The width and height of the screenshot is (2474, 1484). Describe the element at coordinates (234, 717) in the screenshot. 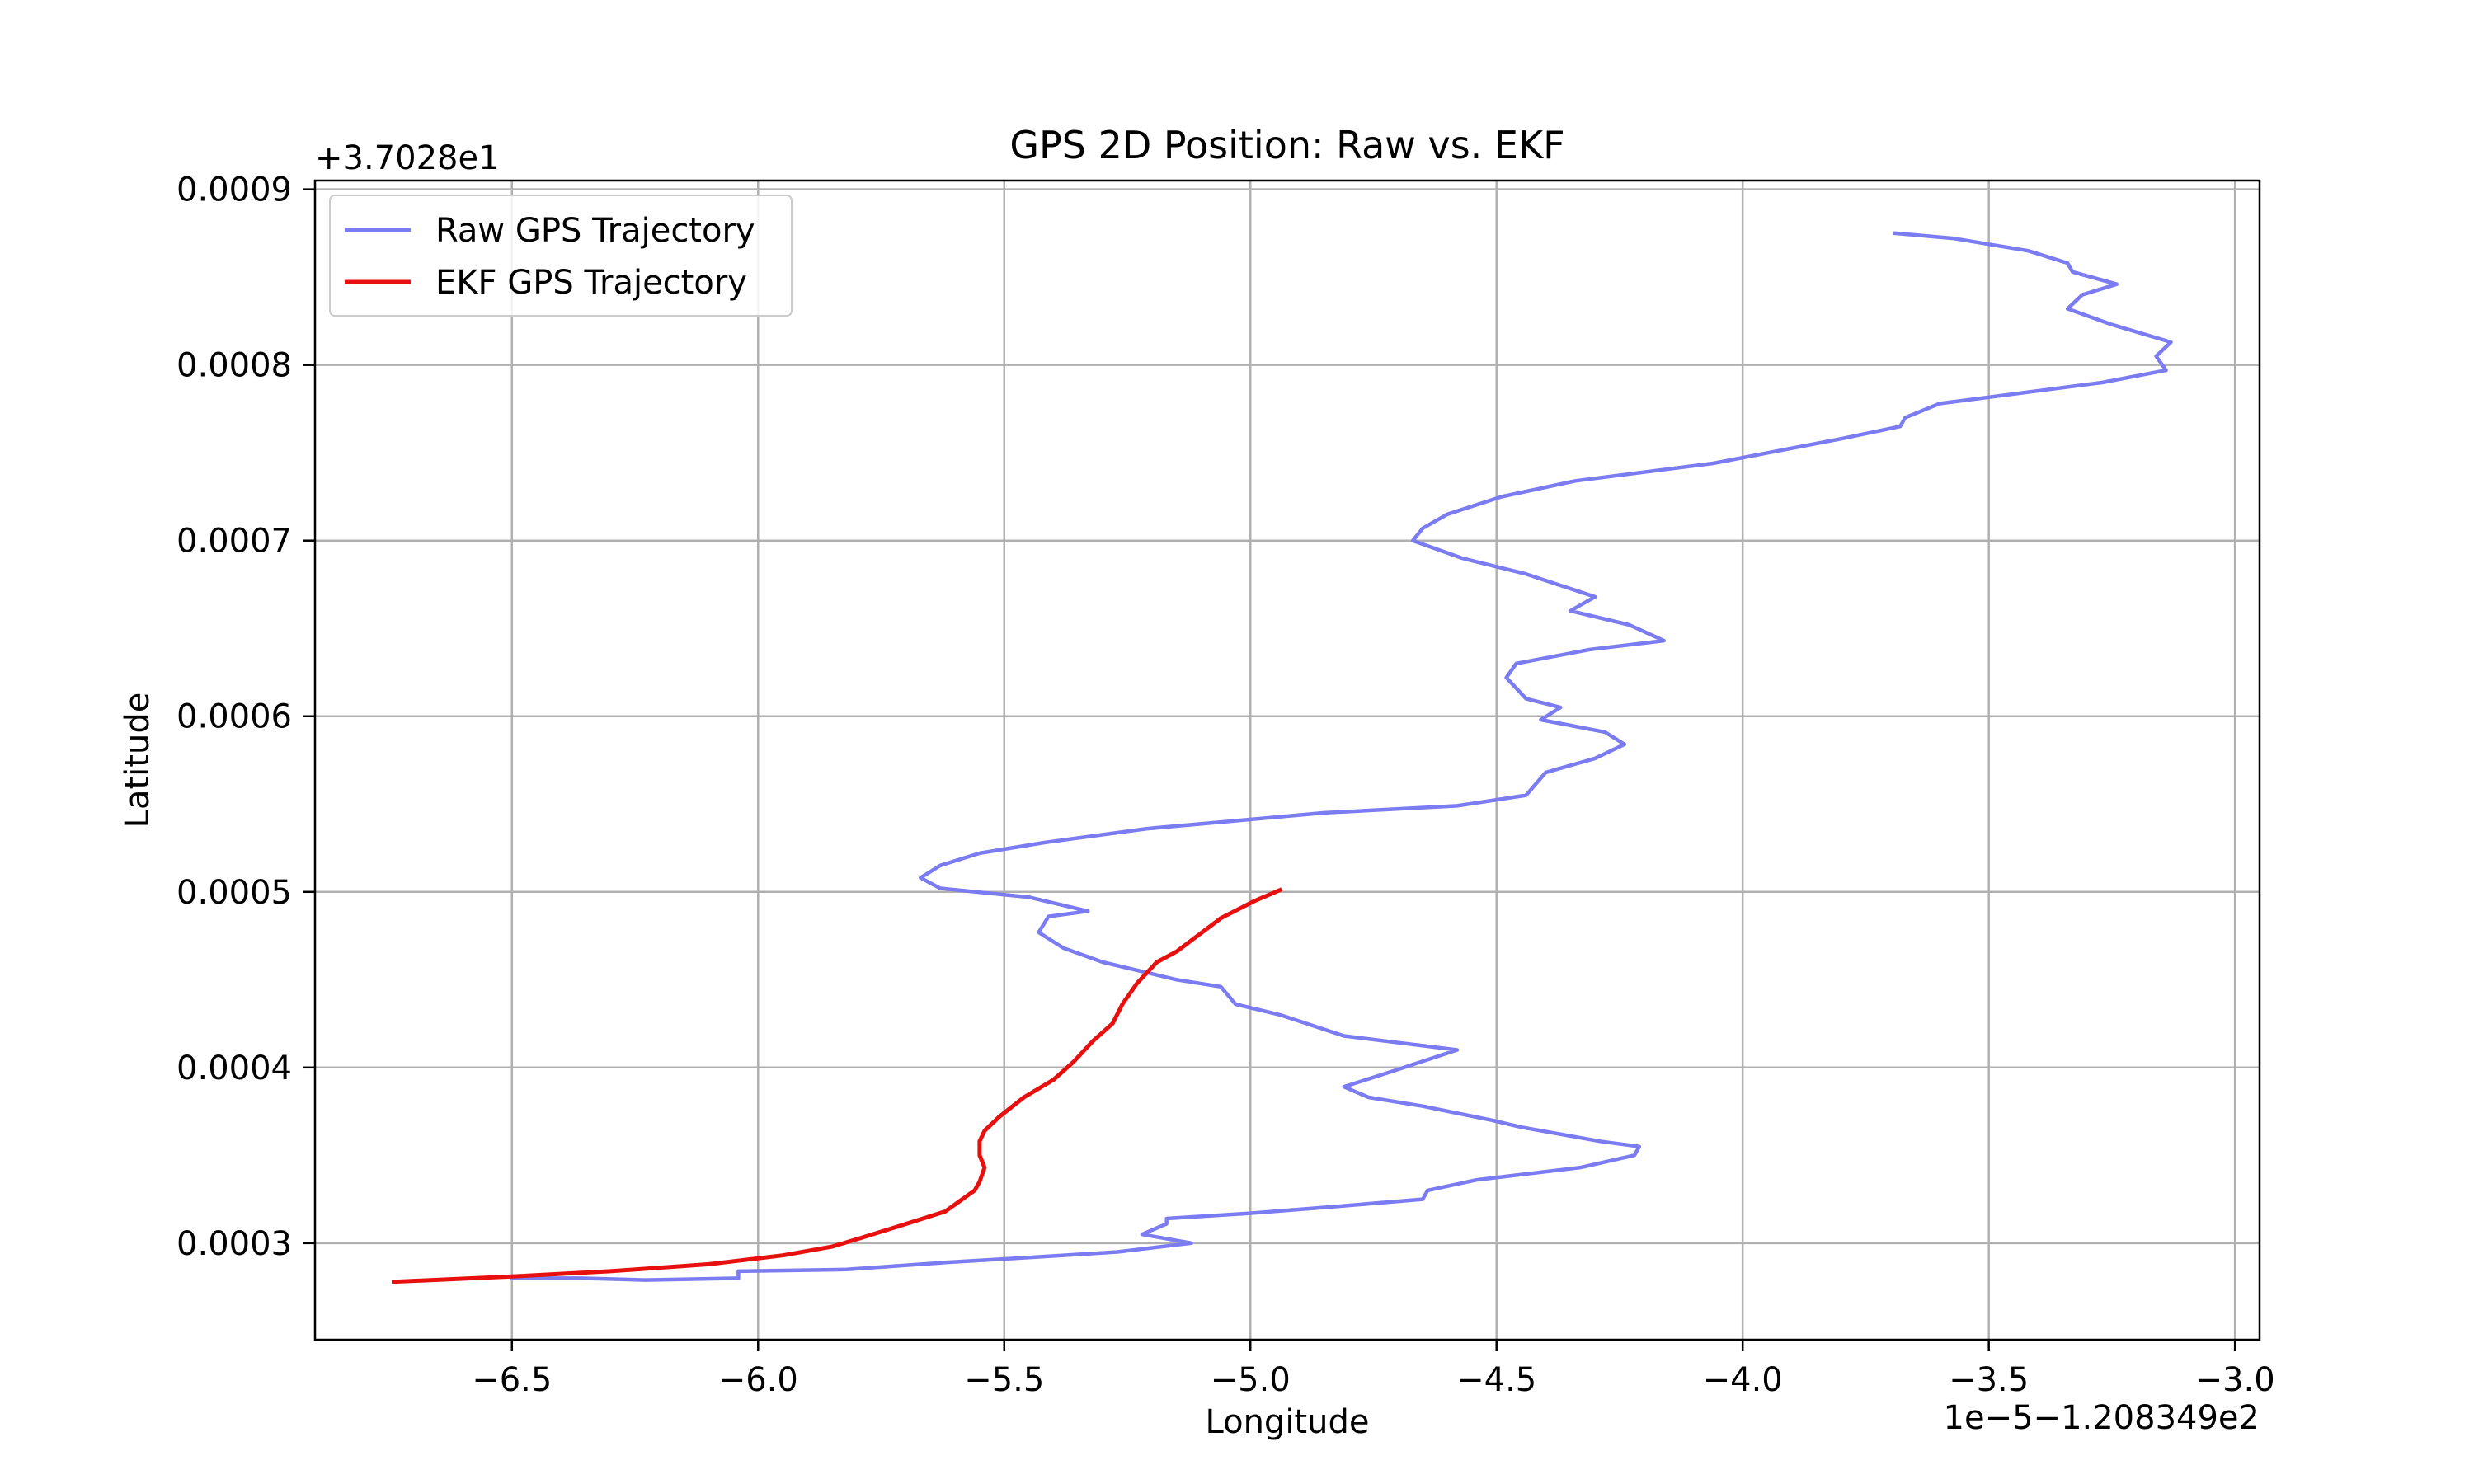

I see `y-tick-label: 0.0006` at that location.